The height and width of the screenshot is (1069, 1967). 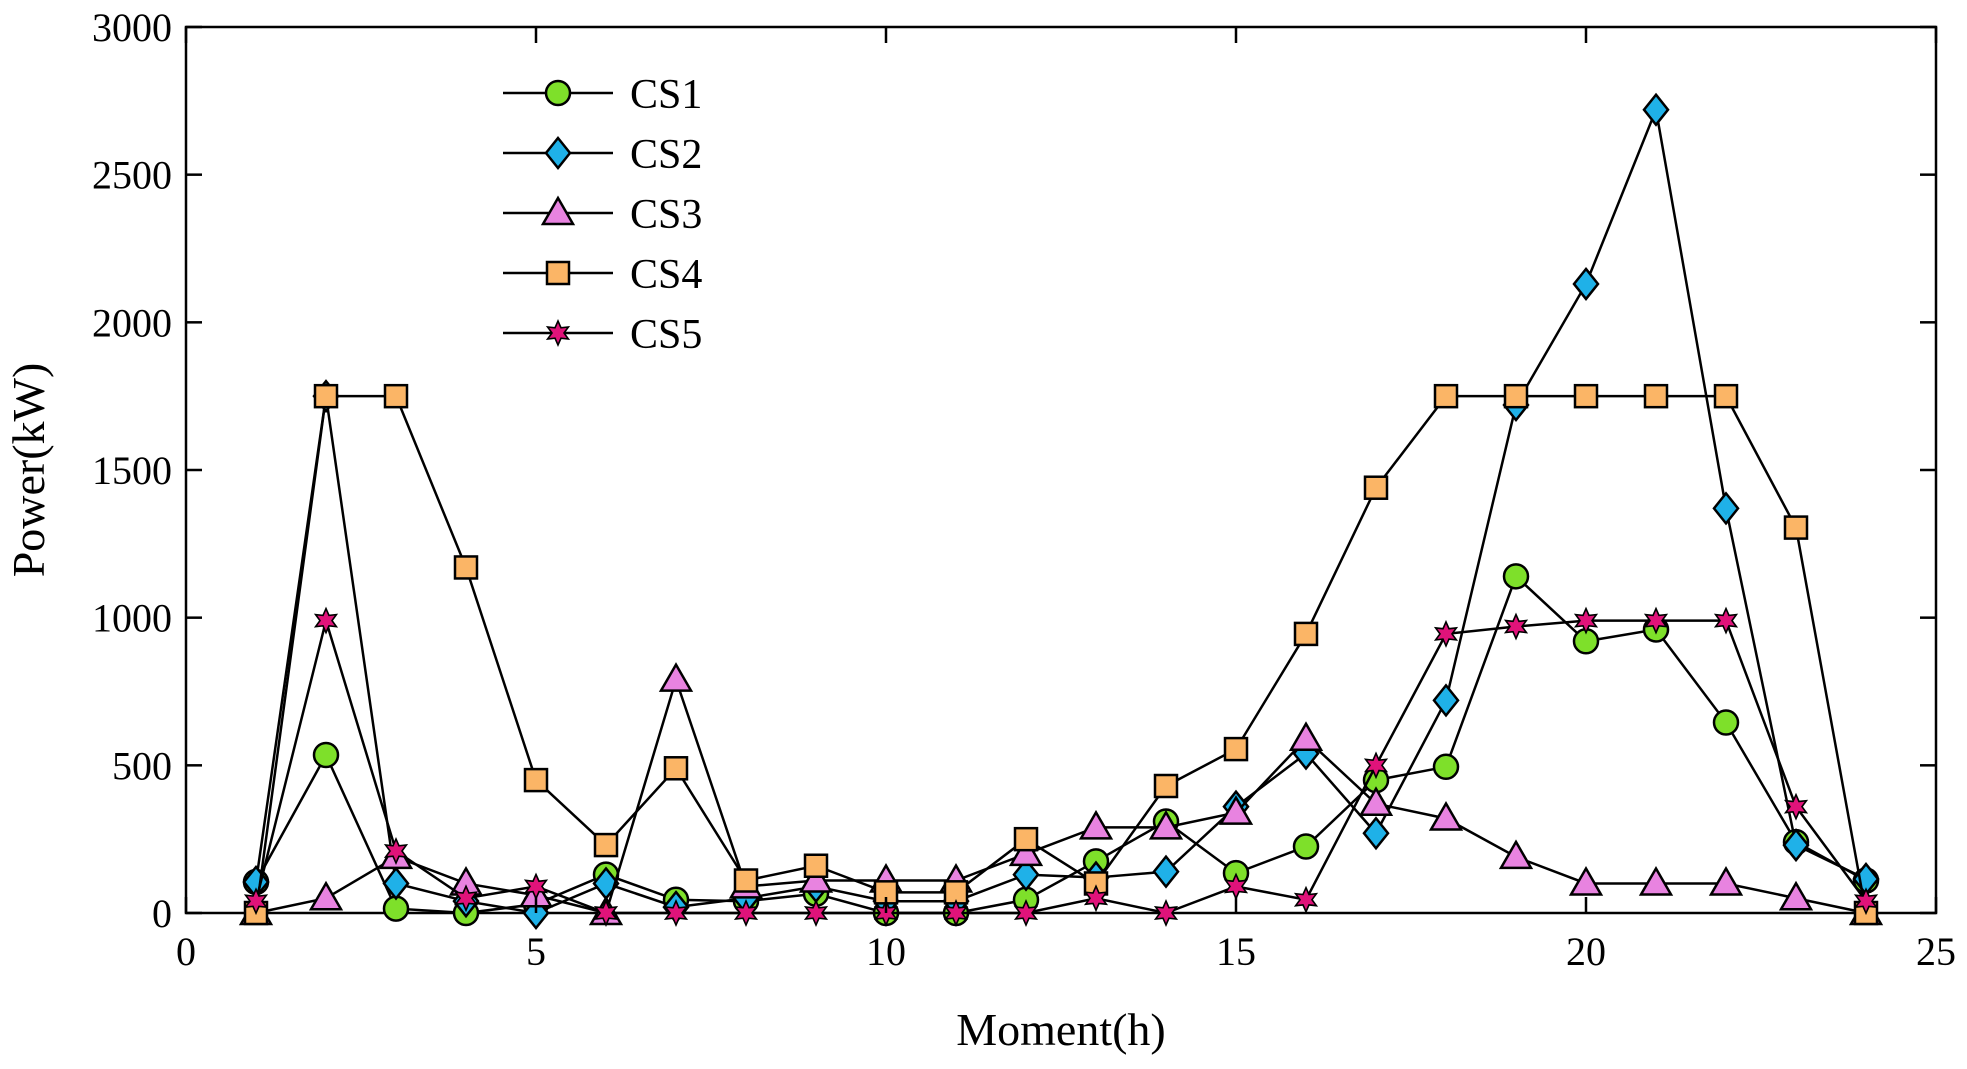 I want to click on legend-item-cs3: CS3, so click(x=602, y=215).